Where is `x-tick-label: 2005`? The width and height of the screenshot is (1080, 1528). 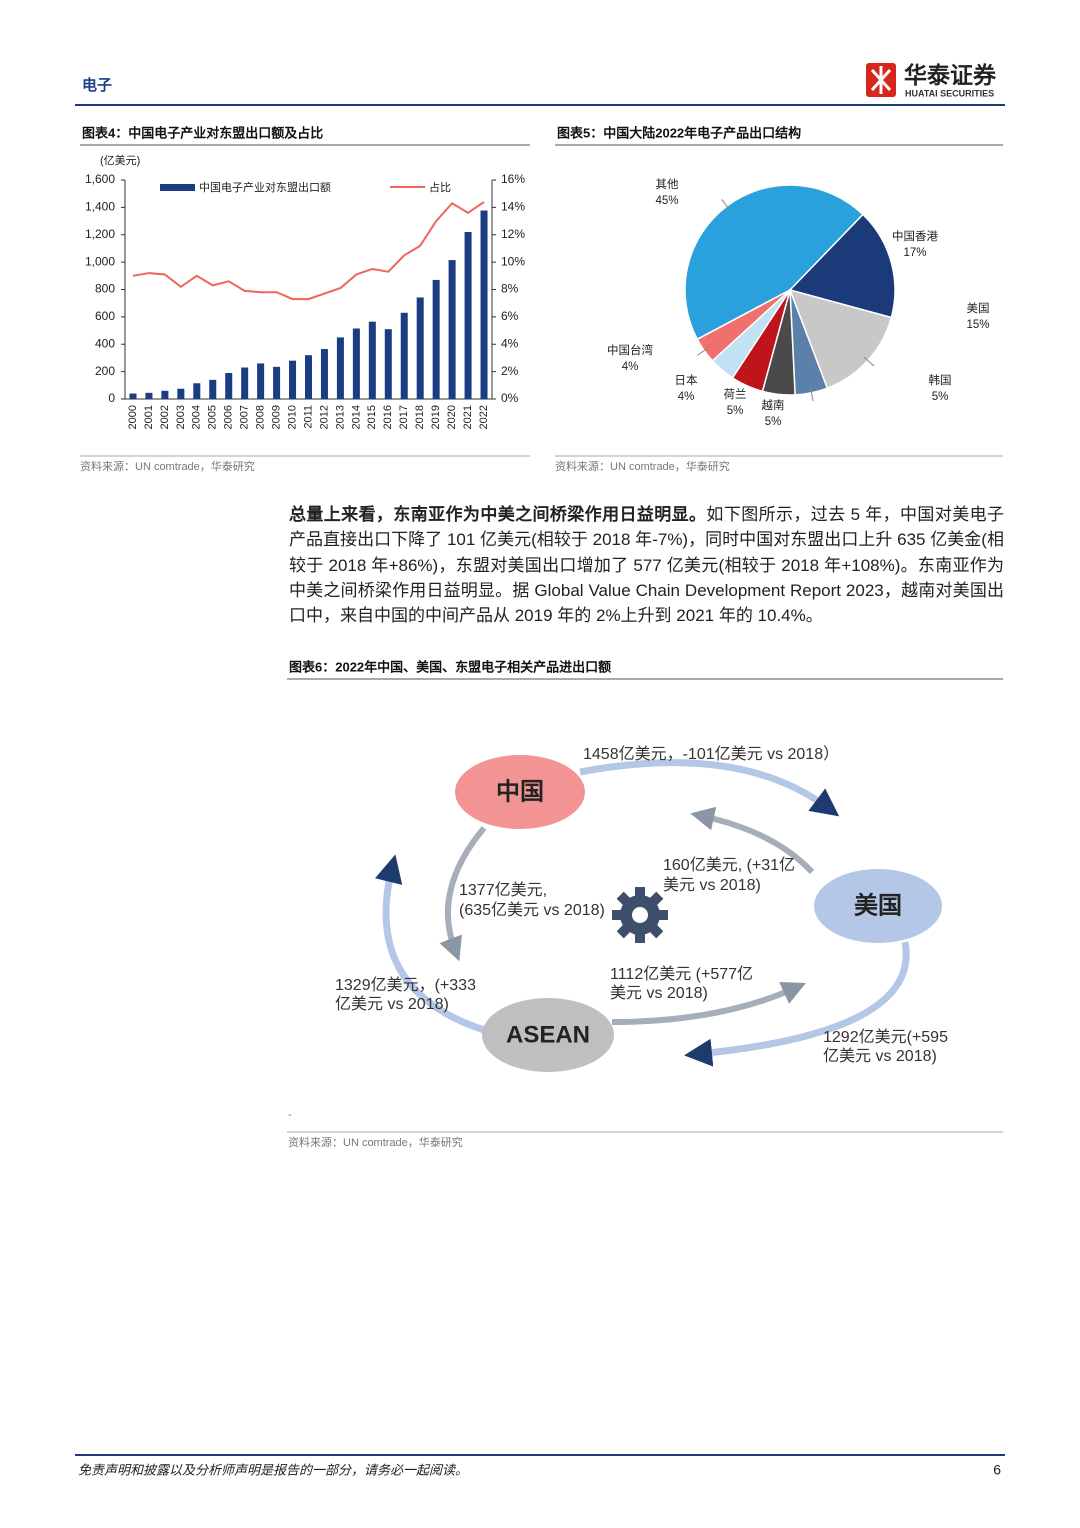
x-tick-label: 2005 is located at coordinates (213, 417).